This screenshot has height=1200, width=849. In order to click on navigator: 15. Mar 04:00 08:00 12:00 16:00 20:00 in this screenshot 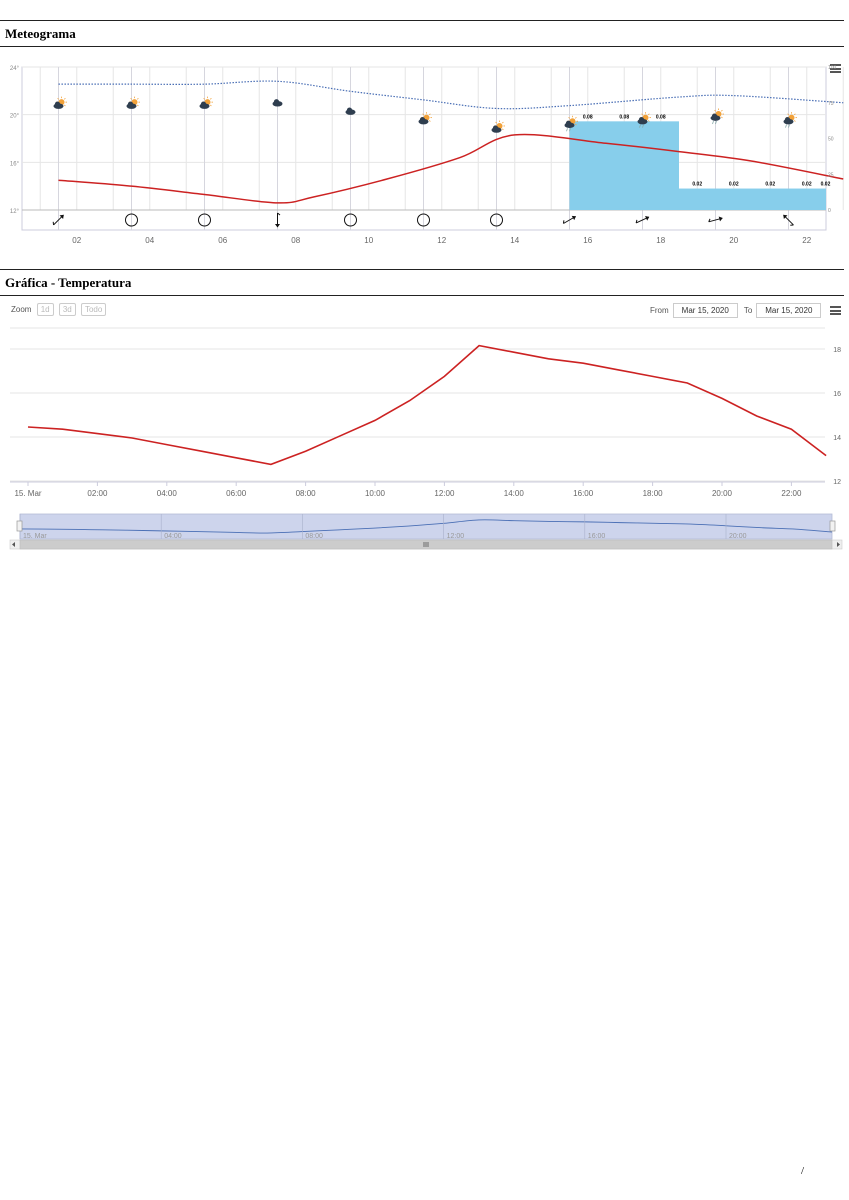, I will do `click(426, 531)`.